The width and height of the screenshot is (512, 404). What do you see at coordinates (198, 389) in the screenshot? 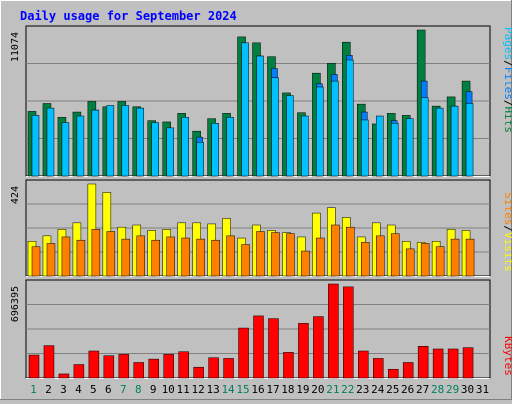
I see `x-tick-label-day-12: 12` at bounding box center [198, 389].